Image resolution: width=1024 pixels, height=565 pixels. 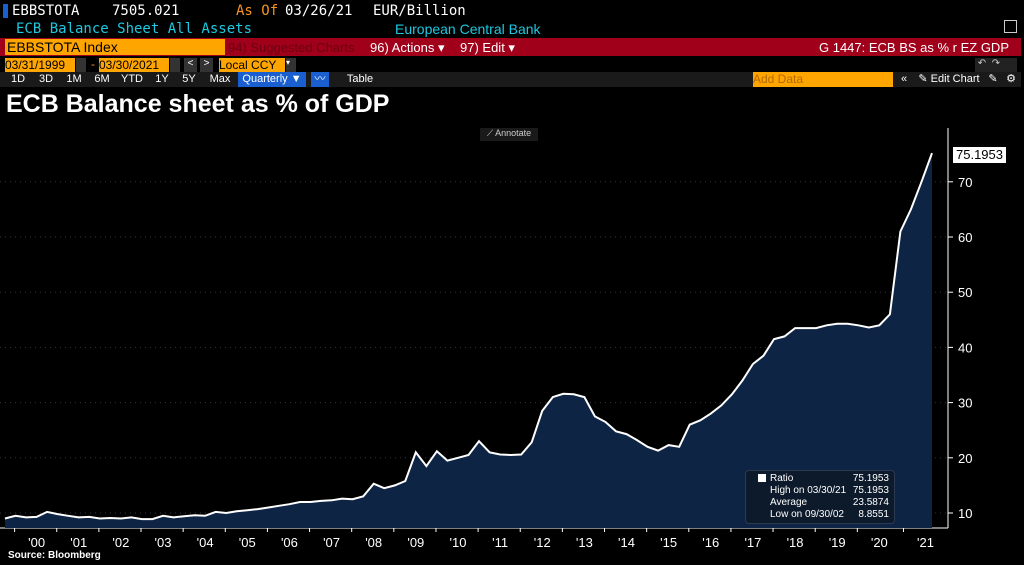 I want to click on undo-redo: ↶ ↷, so click(x=996, y=65).